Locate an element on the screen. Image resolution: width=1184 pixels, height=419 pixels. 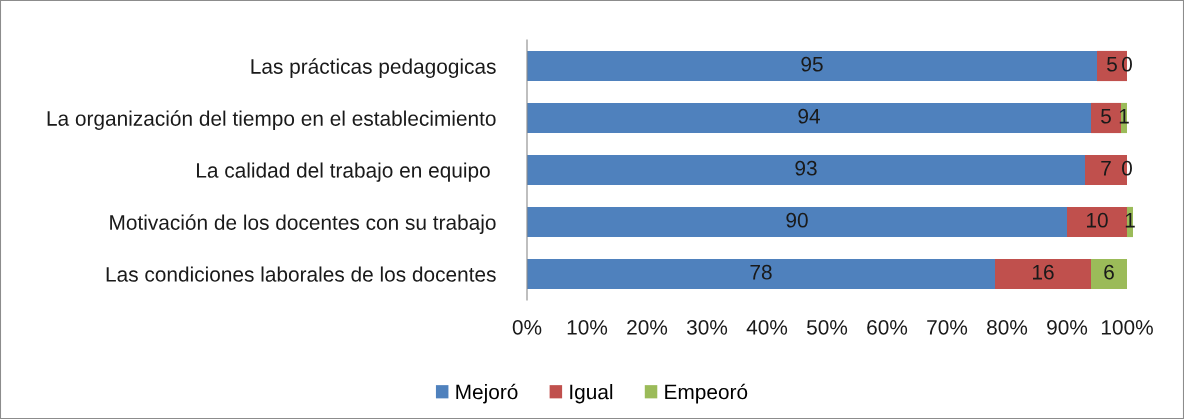
y-tick-label: Las condiciones laborales de los docentes is located at coordinates (301, 274).